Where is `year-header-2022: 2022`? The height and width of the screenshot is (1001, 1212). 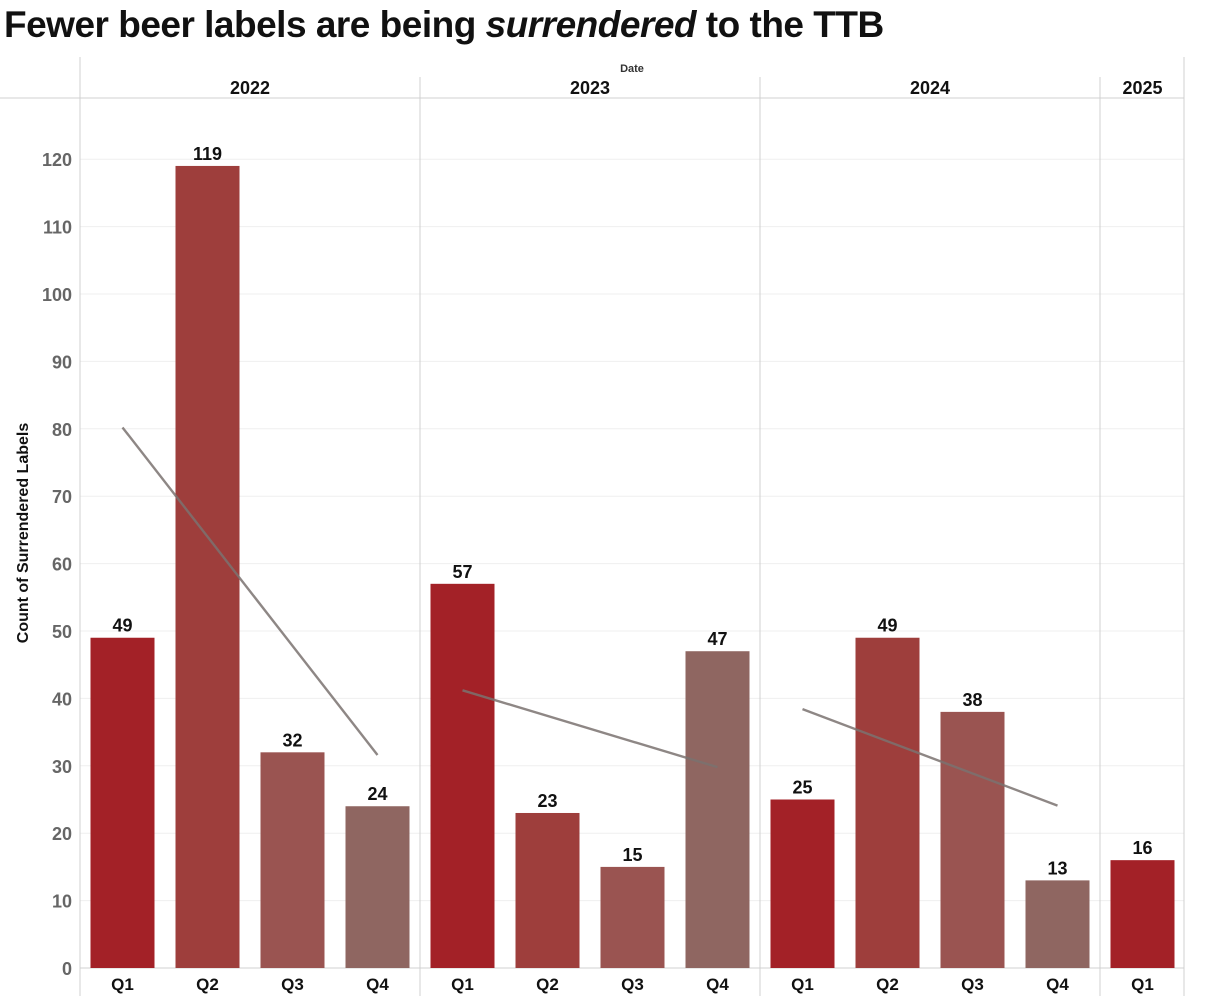 year-header-2022: 2022 is located at coordinates (250, 88).